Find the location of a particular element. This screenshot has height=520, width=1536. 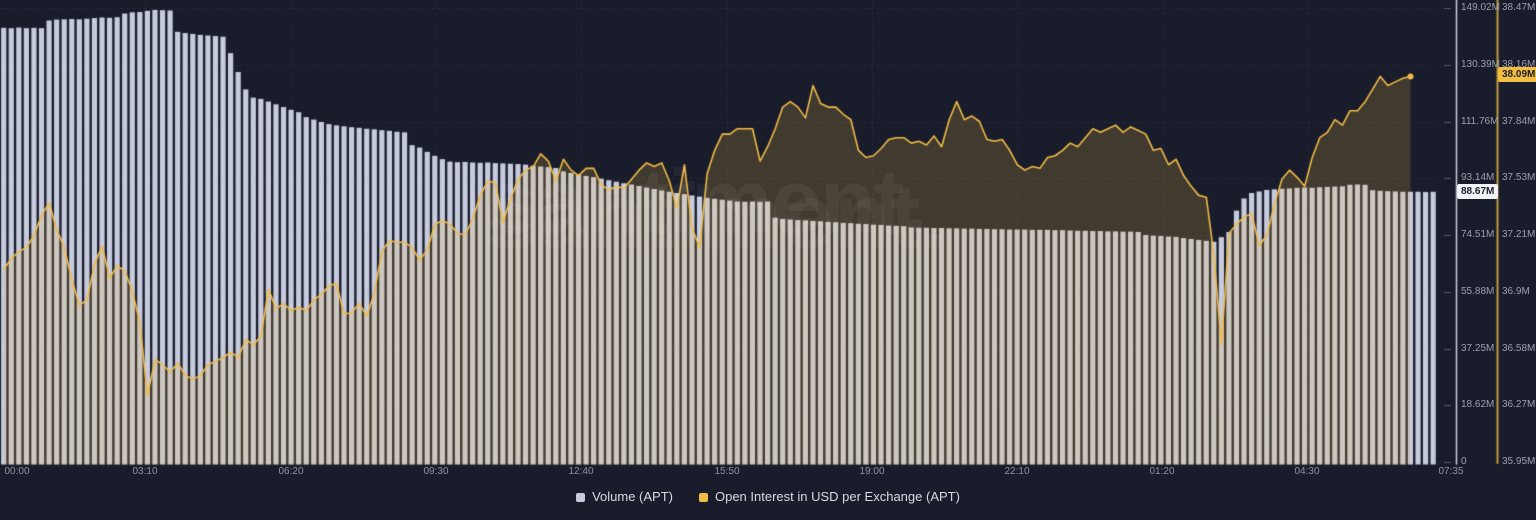

time-tick-5: 15:50 is located at coordinates (727, 471).